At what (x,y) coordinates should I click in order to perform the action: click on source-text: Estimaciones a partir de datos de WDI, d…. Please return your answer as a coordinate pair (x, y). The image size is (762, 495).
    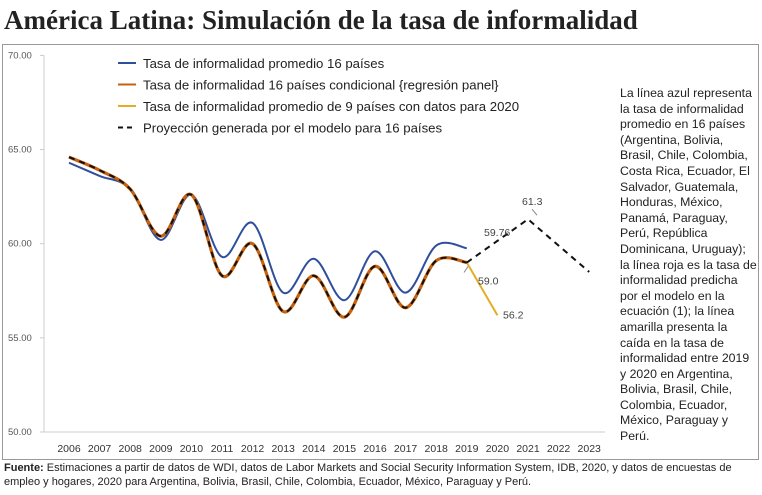
    Looking at the image, I should click on (368, 475).